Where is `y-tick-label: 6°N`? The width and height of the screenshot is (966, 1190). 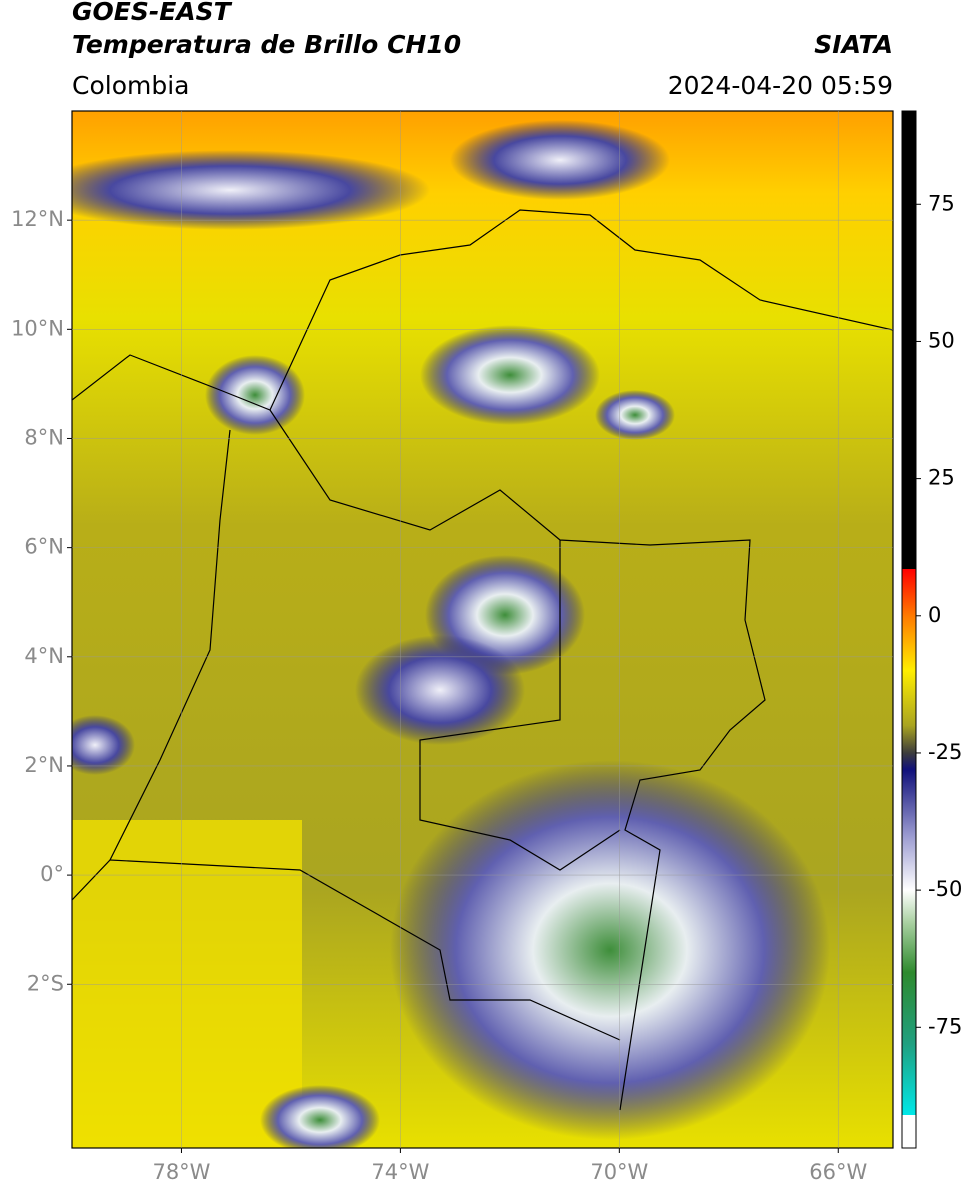
y-tick-label: 6°N is located at coordinates (44, 547).